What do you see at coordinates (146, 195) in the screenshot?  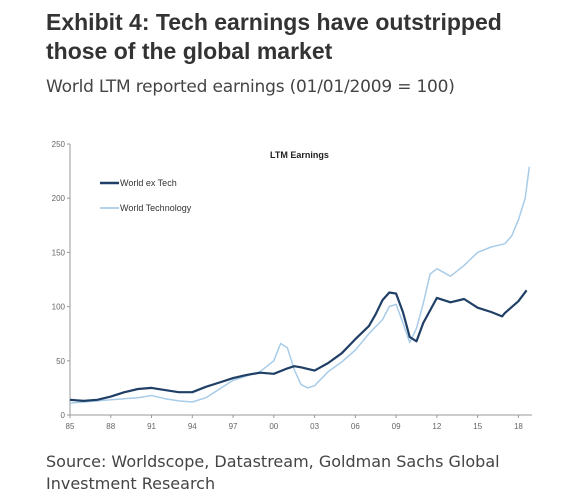 I see `chart-legend: World ex Tech World Technology` at bounding box center [146, 195].